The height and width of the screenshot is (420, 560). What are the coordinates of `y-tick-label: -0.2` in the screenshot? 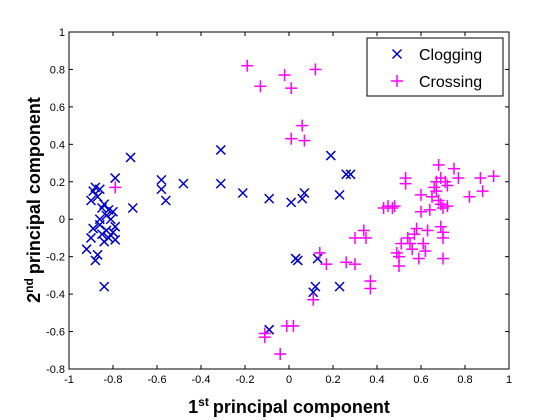 It's located at (55, 258).